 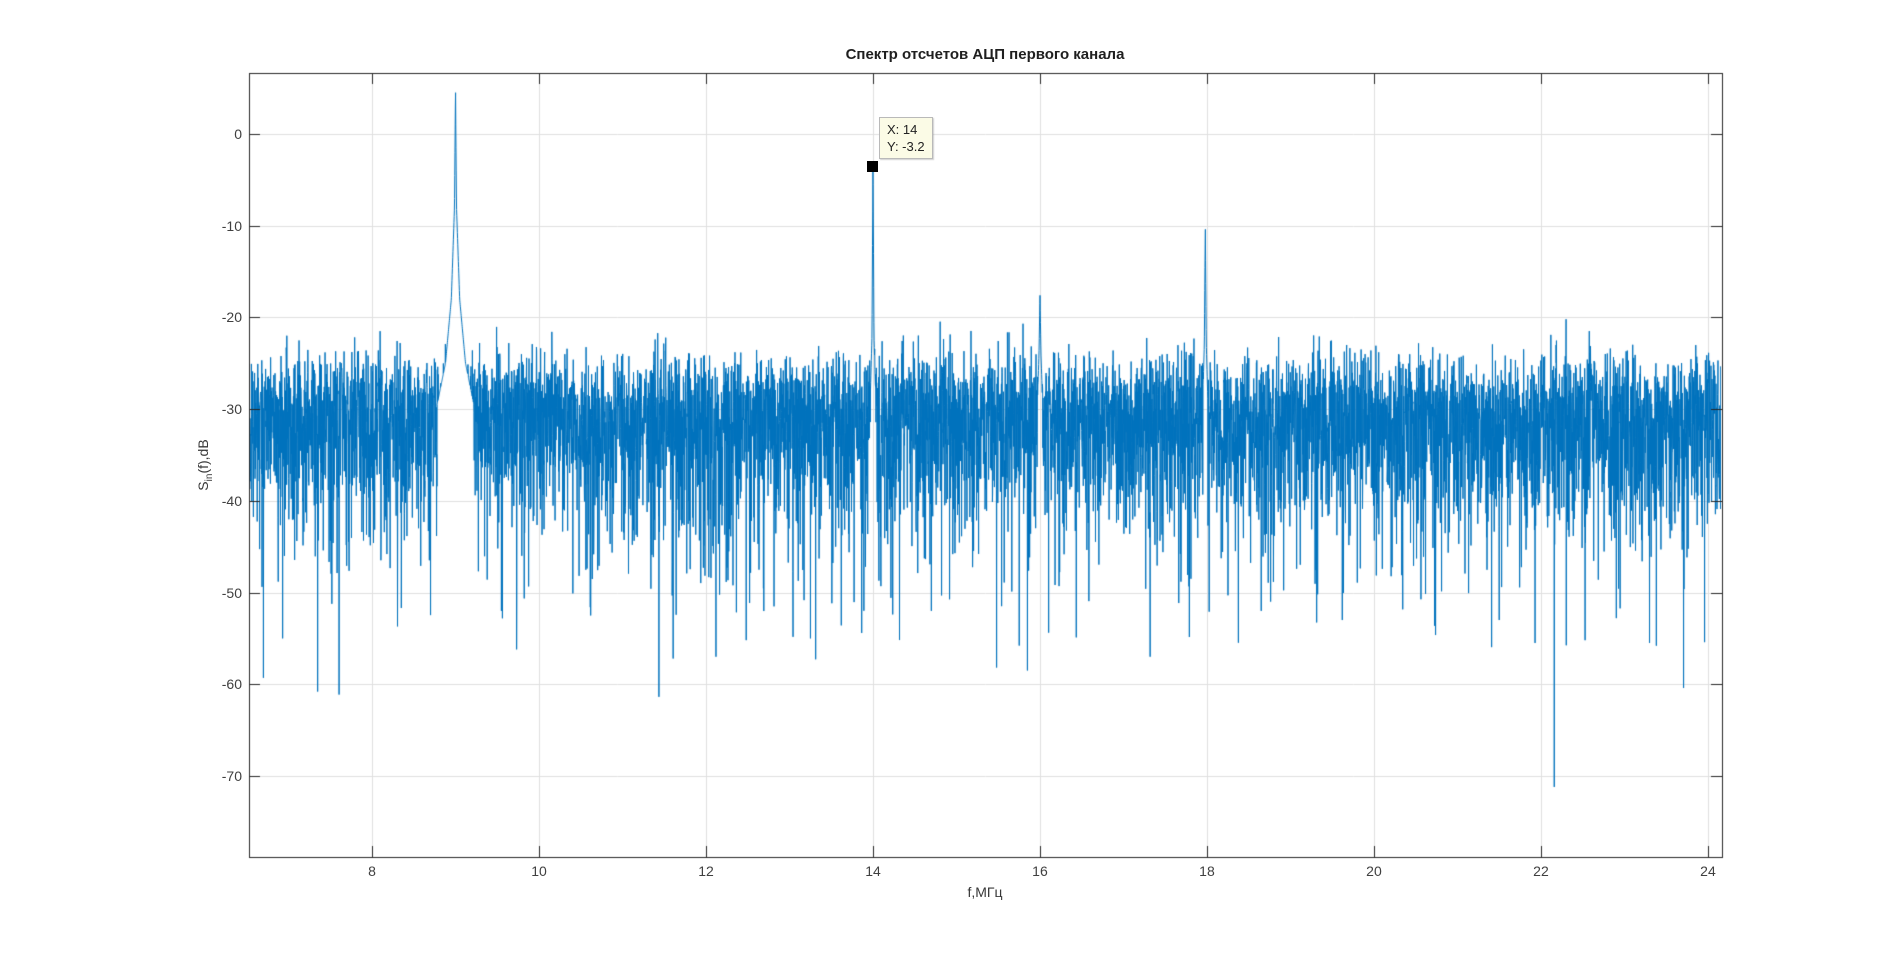 What do you see at coordinates (231, 592) in the screenshot?
I see `y-tick-label: -50` at bounding box center [231, 592].